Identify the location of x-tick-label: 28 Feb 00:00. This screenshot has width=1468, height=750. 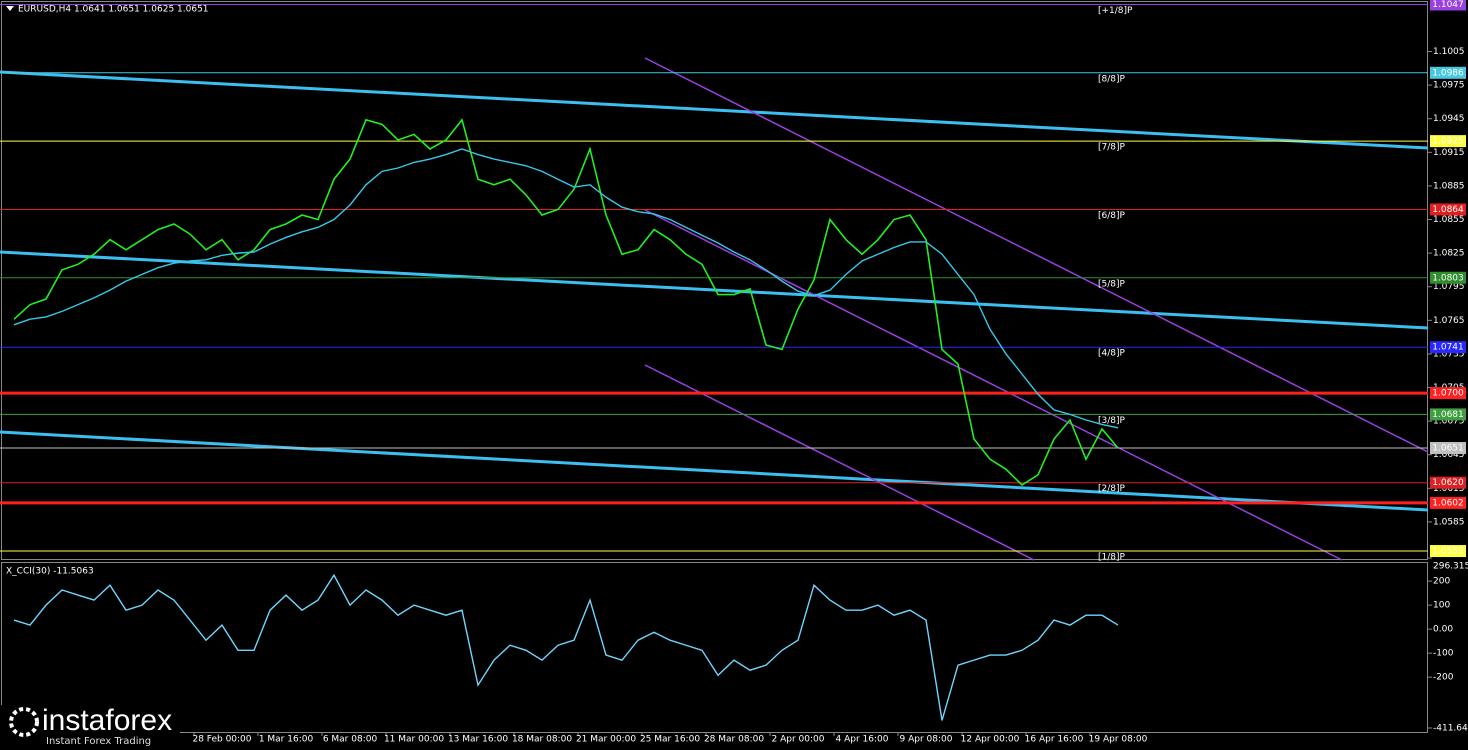
(221, 740).